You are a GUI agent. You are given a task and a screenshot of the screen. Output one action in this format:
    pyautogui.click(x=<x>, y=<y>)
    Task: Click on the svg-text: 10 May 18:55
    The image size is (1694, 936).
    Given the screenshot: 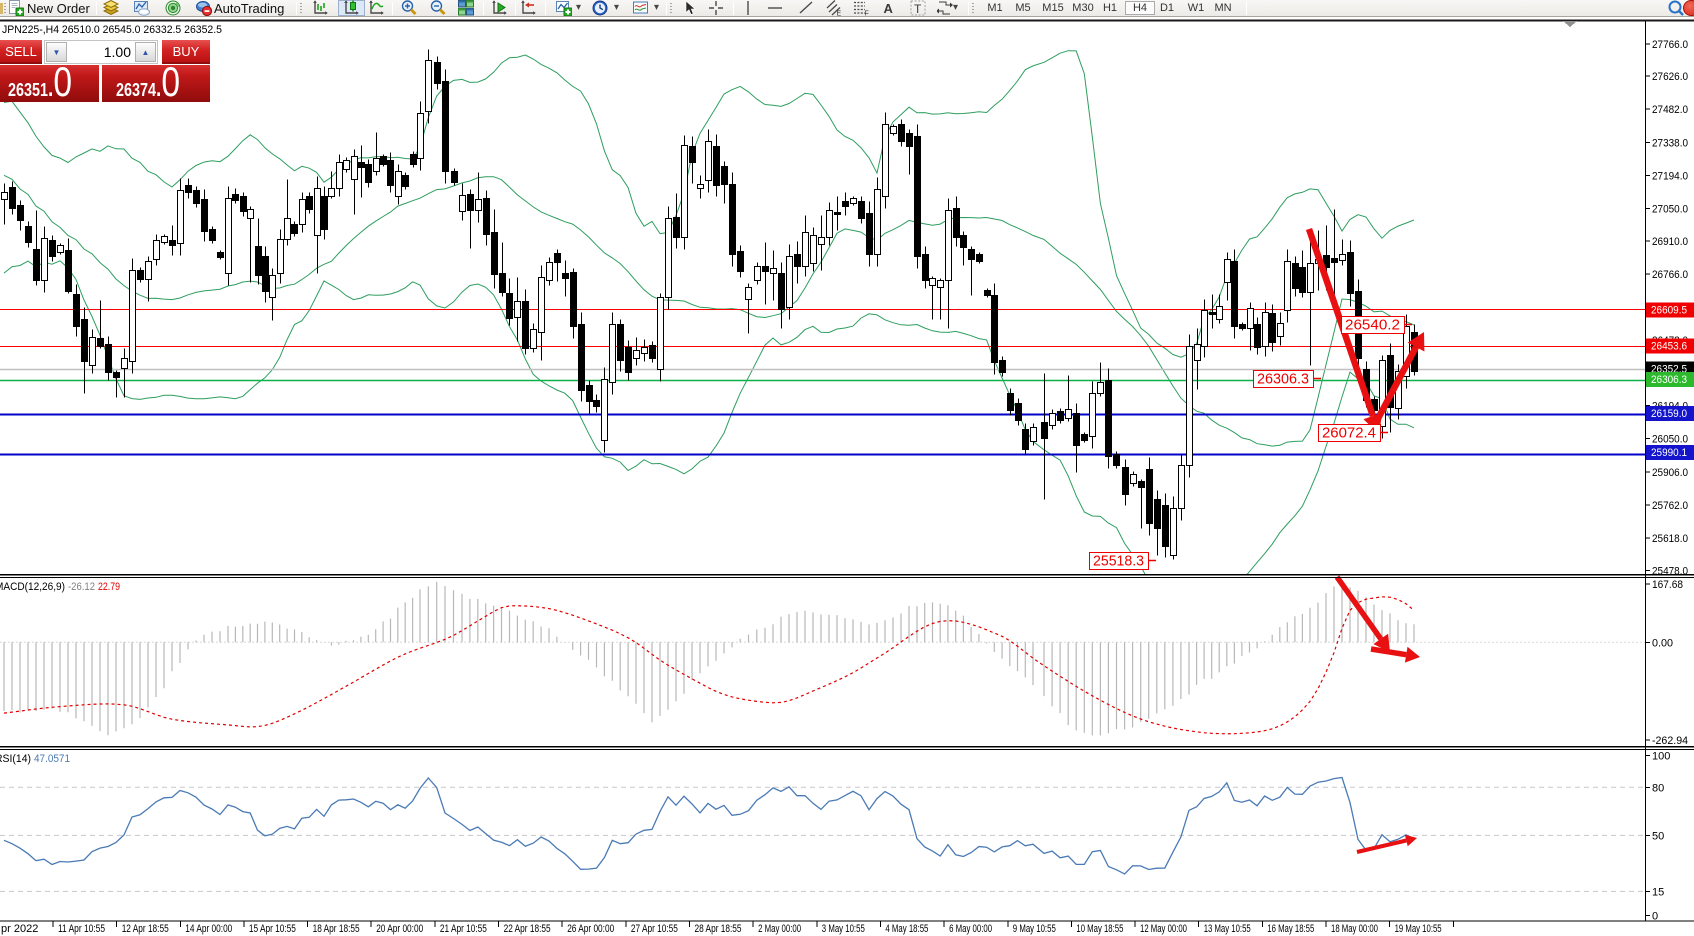 What is the action you would take?
    pyautogui.click(x=1099, y=929)
    